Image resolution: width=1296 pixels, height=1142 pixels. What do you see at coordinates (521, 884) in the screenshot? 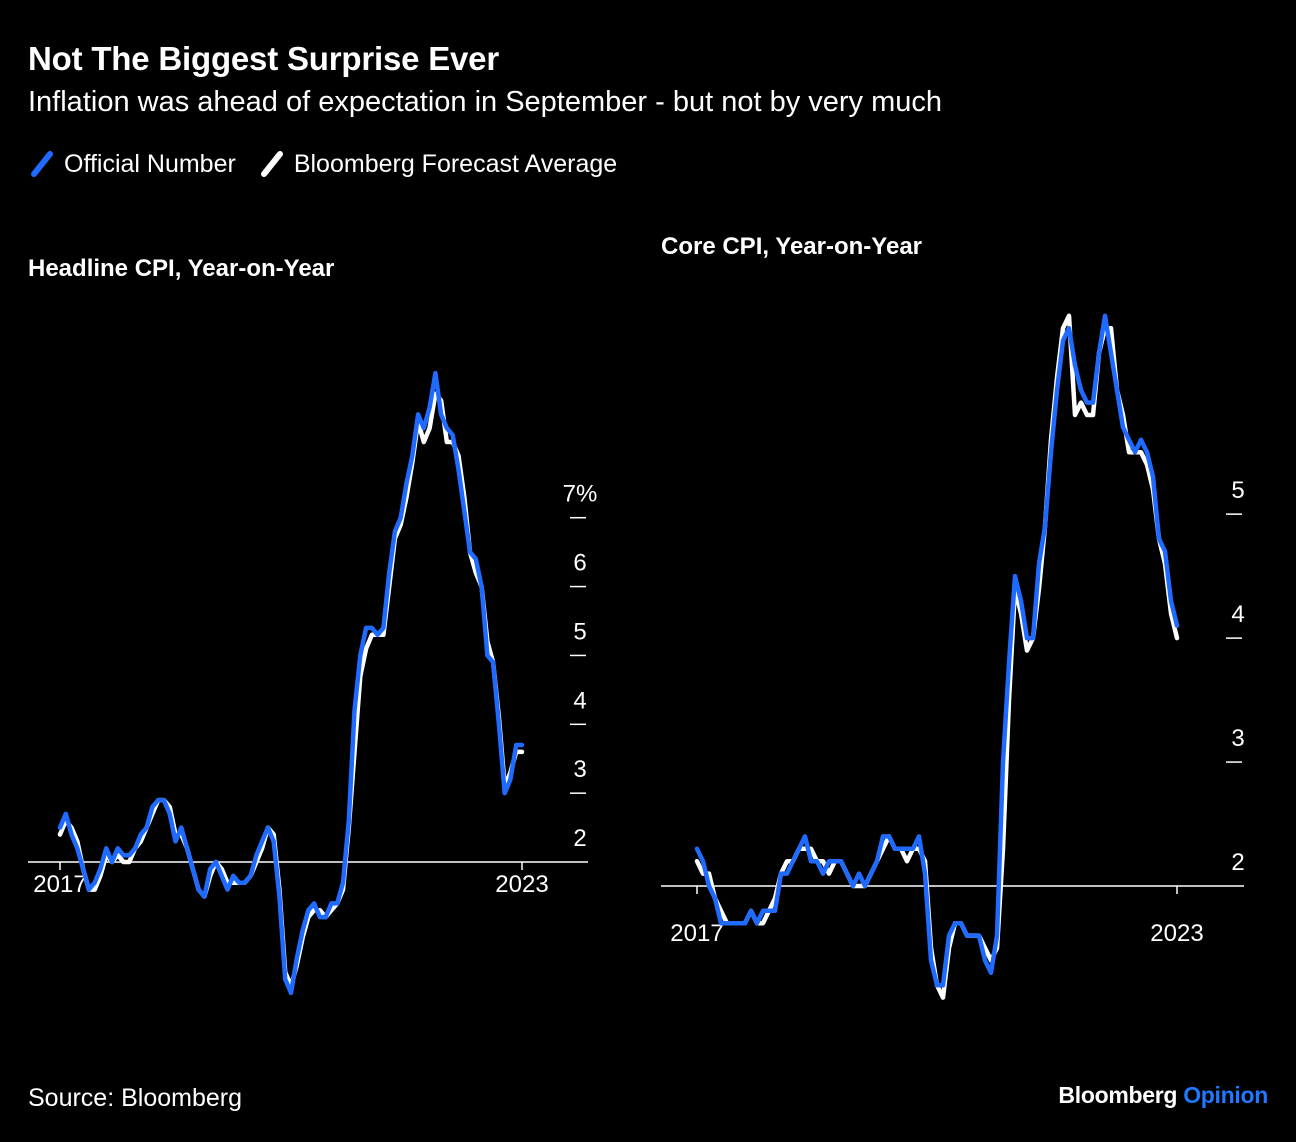
I see `x-tick-label-0-1: 2023` at bounding box center [521, 884].